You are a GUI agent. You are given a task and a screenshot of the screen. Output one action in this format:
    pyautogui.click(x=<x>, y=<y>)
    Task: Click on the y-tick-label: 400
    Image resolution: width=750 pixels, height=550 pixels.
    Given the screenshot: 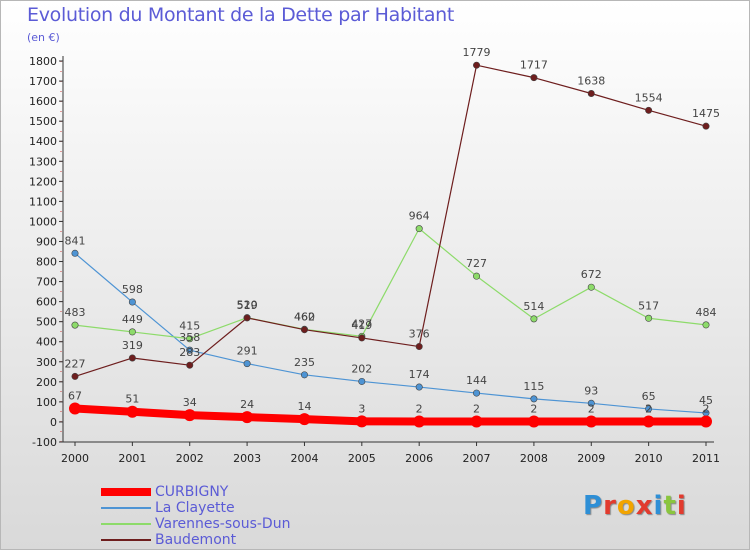 What is the action you would take?
    pyautogui.click(x=46, y=342)
    